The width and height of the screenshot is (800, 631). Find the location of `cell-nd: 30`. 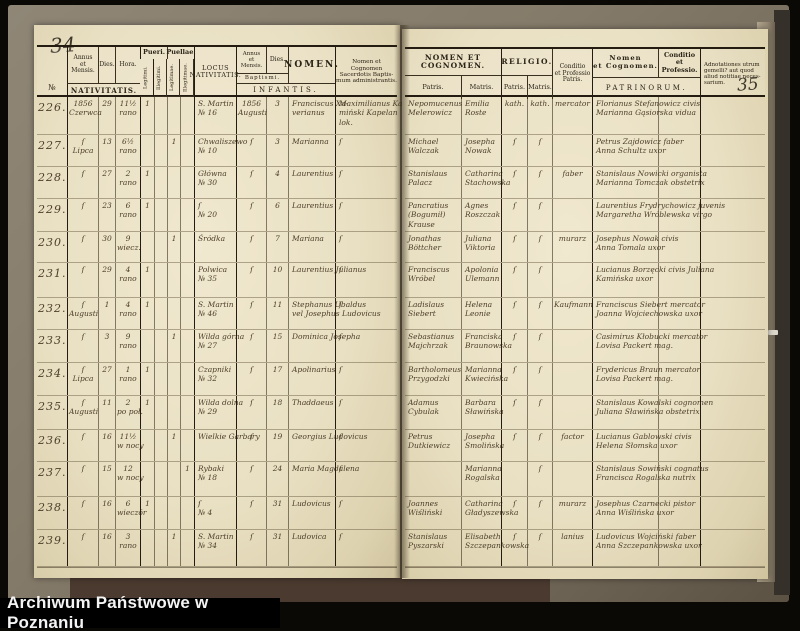

cell-nd: 30 is located at coordinates (106, 247).